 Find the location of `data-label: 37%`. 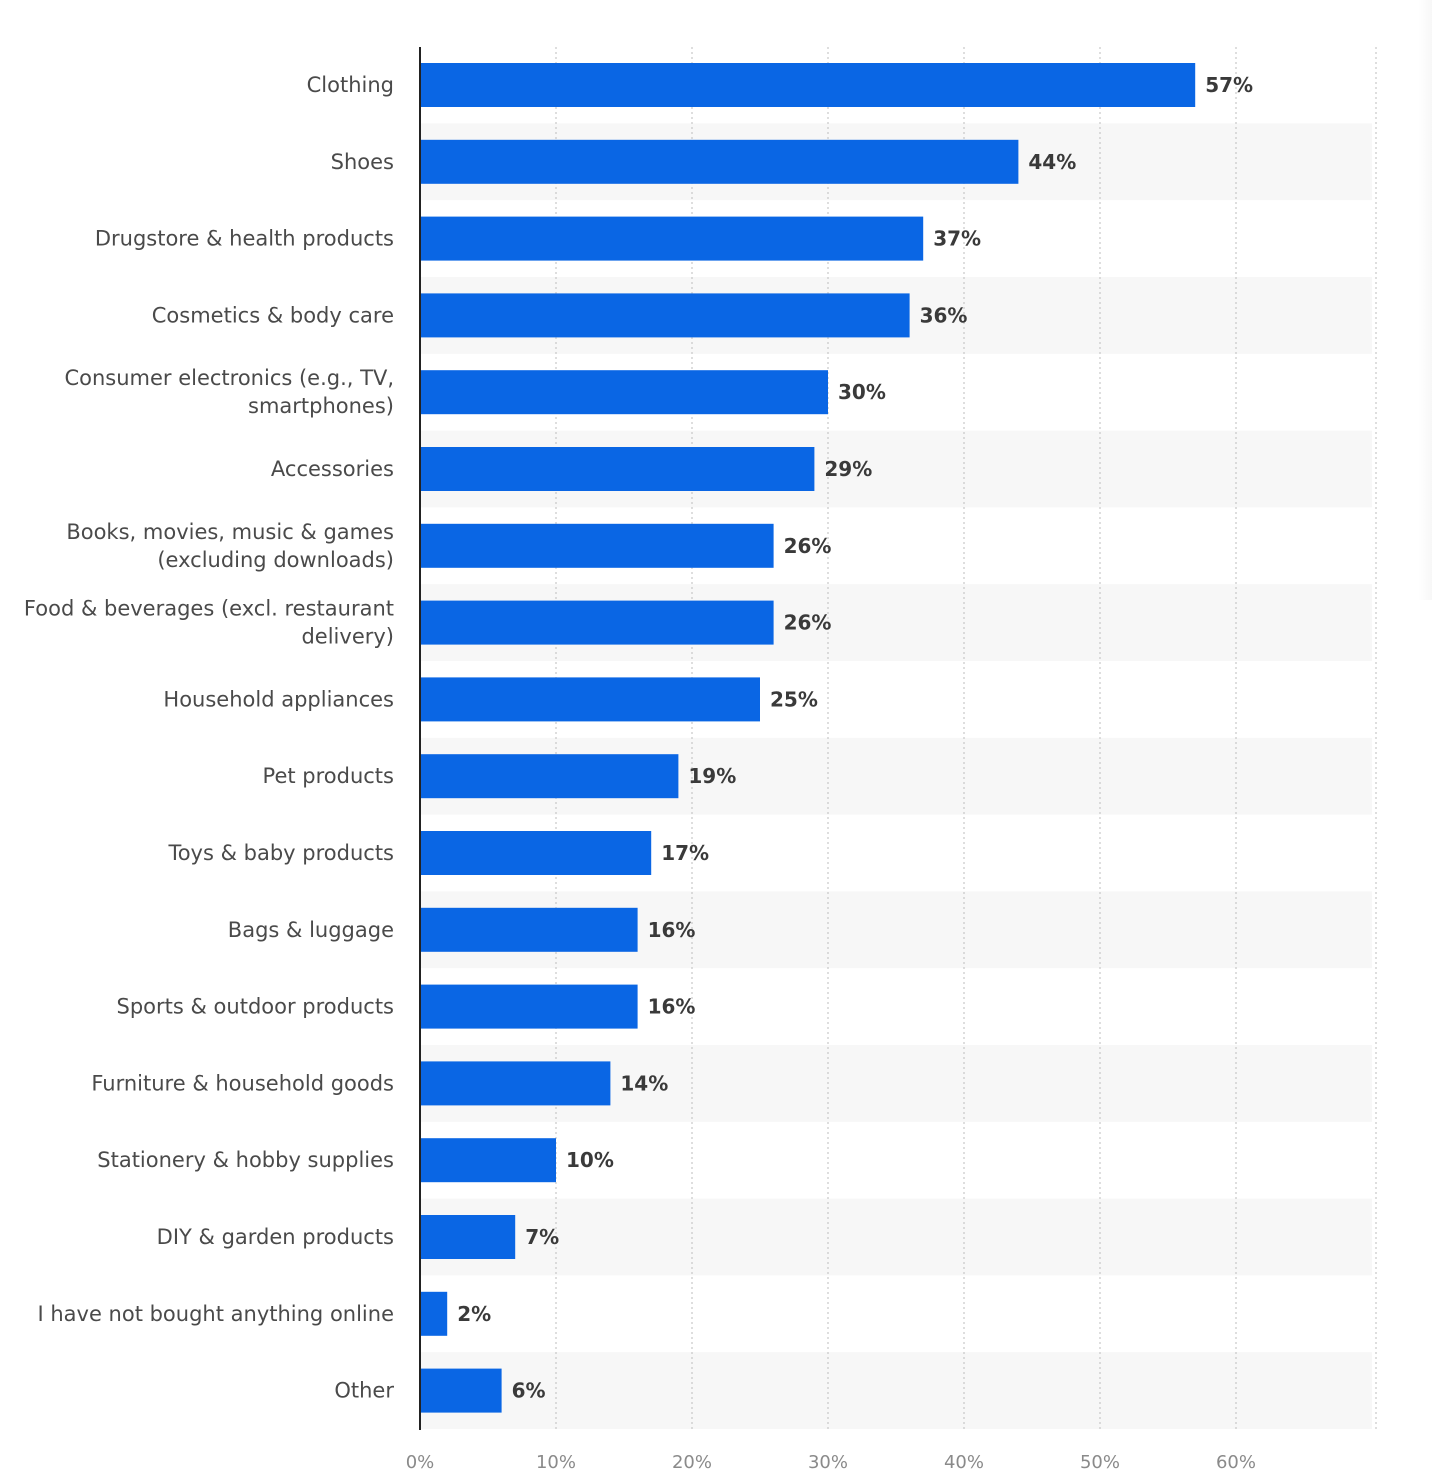

data-label: 37% is located at coordinates (957, 239).